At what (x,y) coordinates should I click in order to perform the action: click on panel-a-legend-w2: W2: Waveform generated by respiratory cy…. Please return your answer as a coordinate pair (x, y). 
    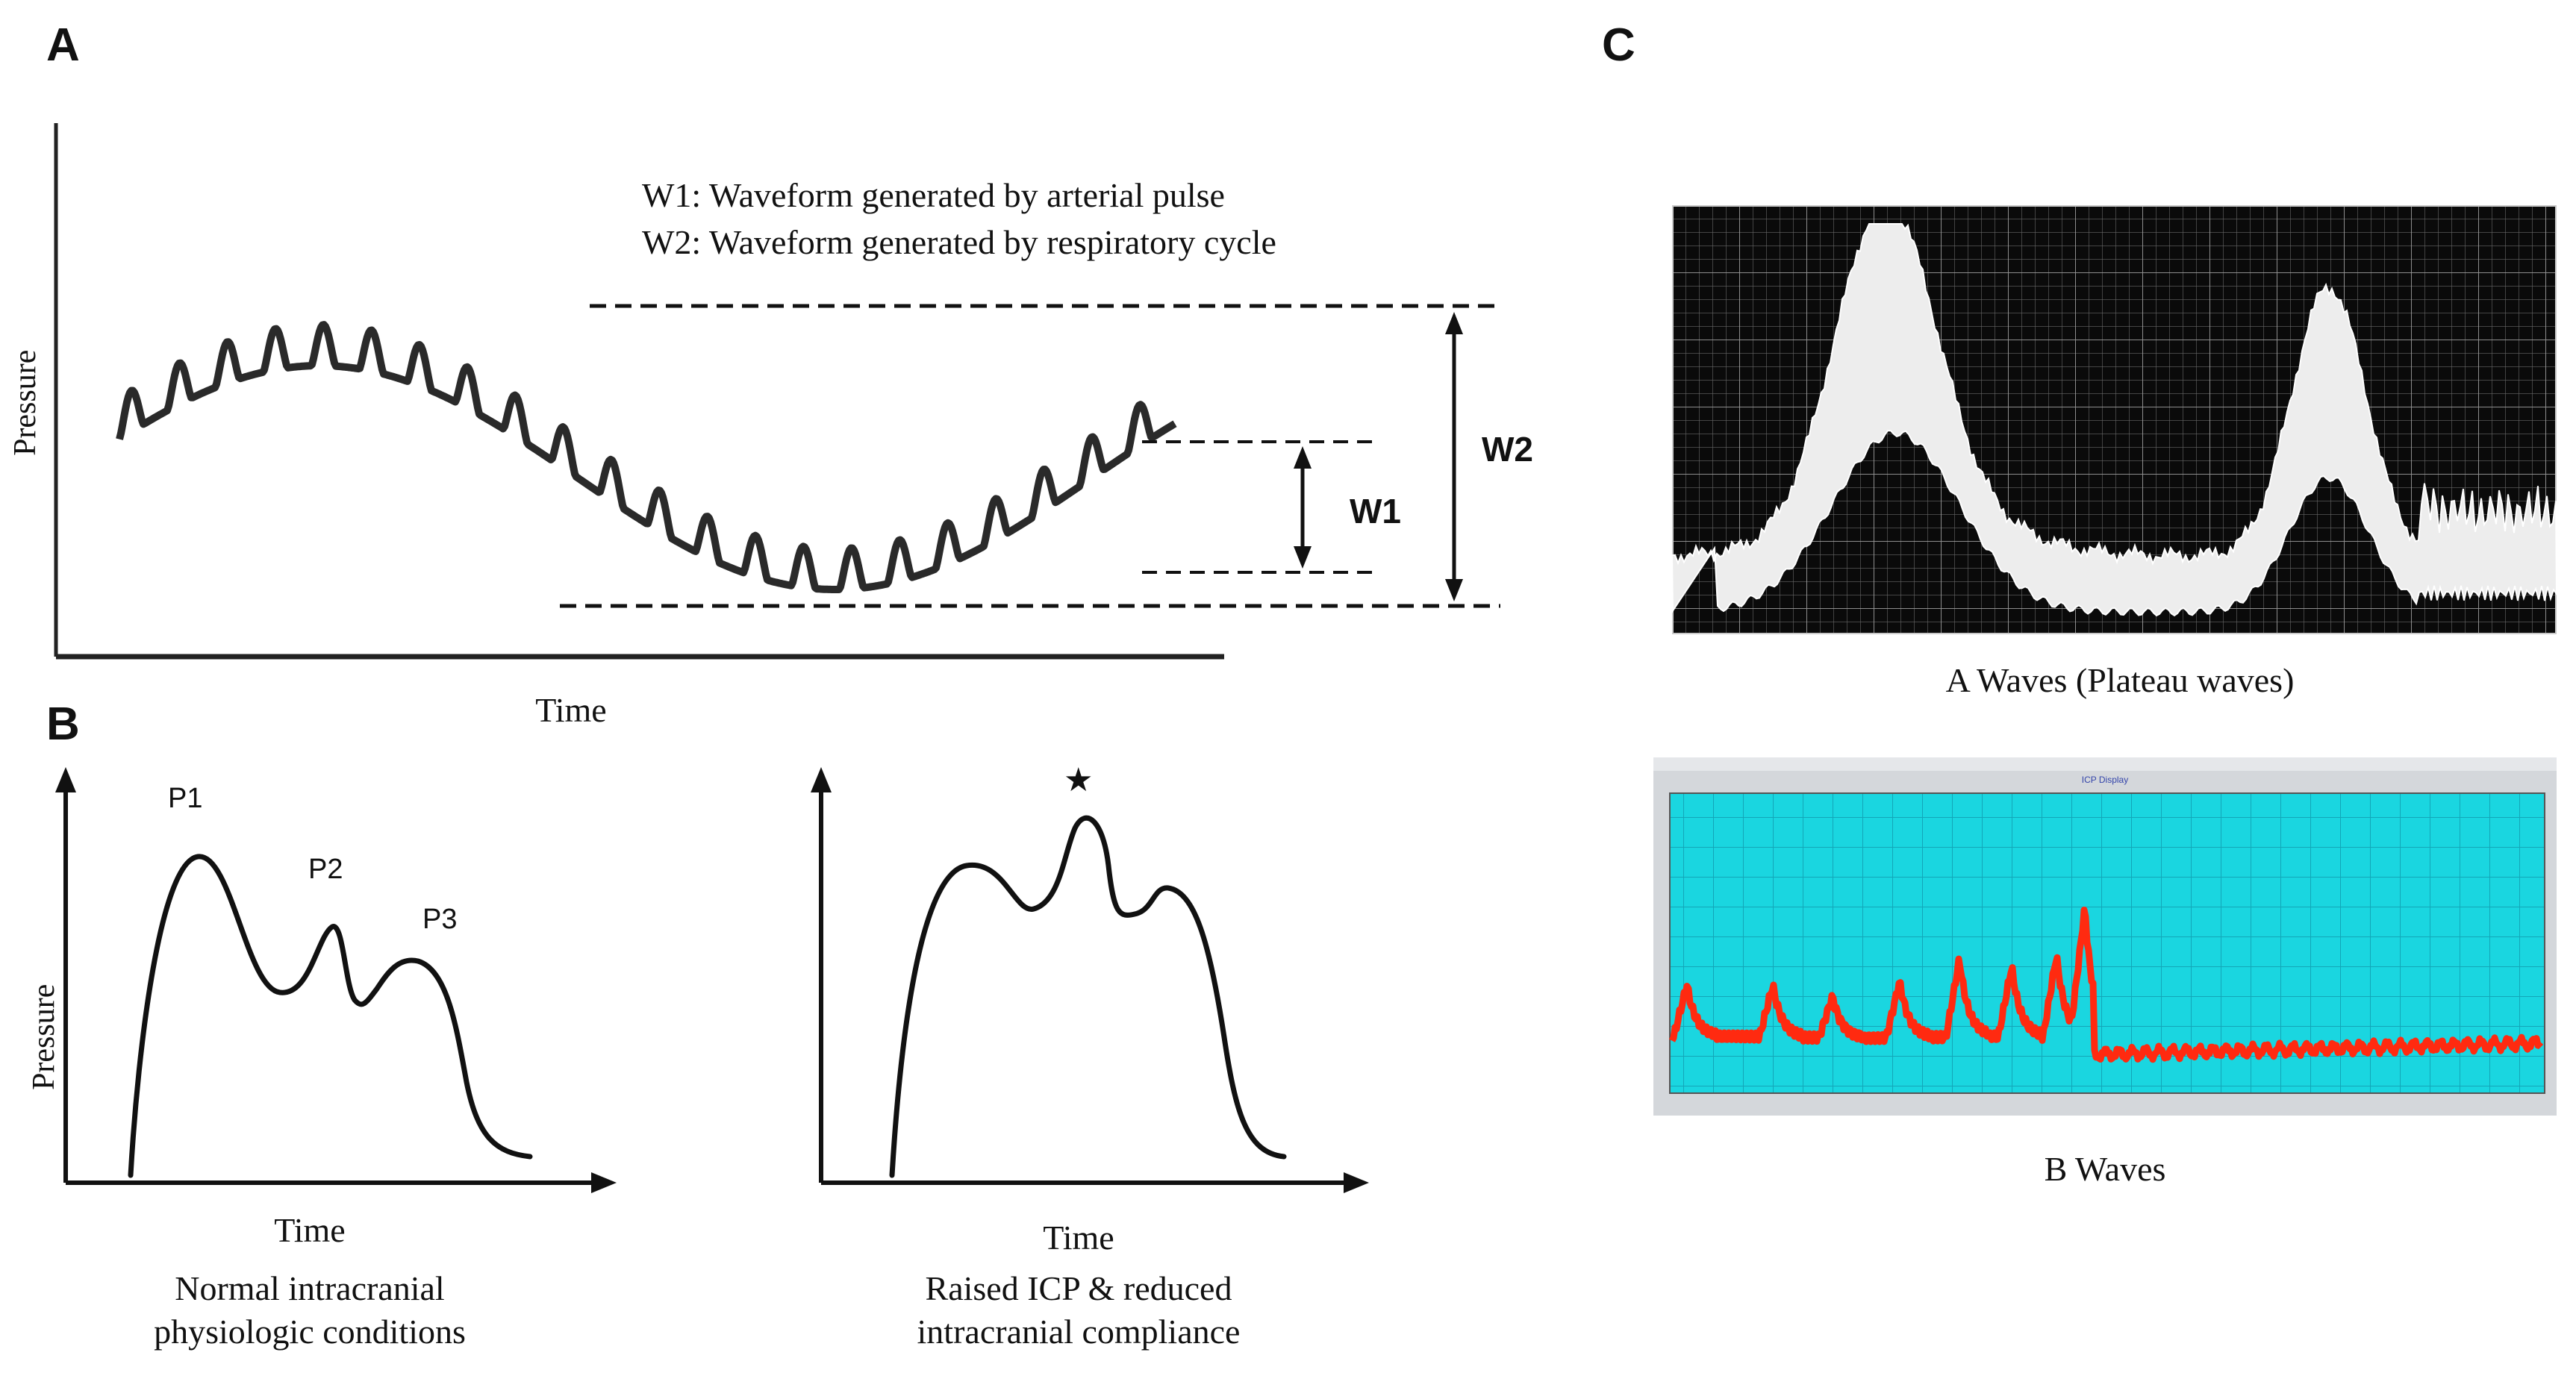
    Looking at the image, I should click on (959, 242).